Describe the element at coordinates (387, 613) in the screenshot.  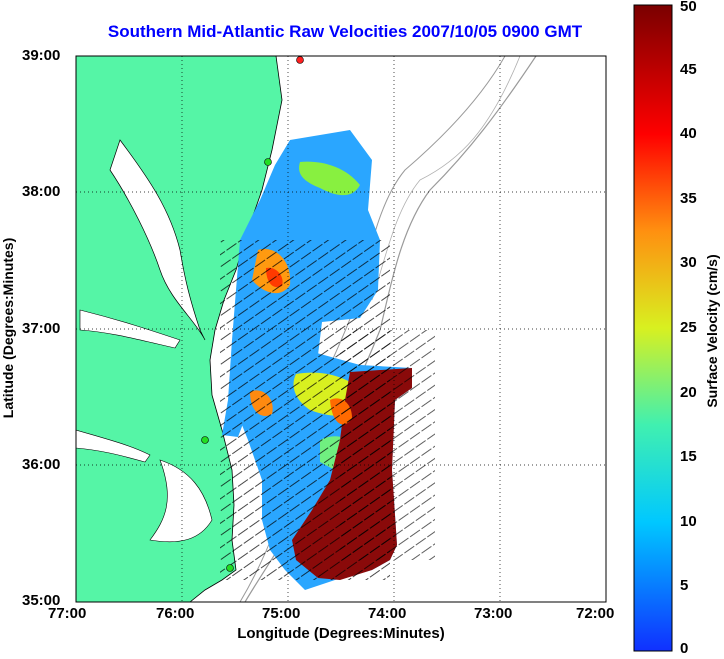
I see `x-tick-label: 74:00` at that location.